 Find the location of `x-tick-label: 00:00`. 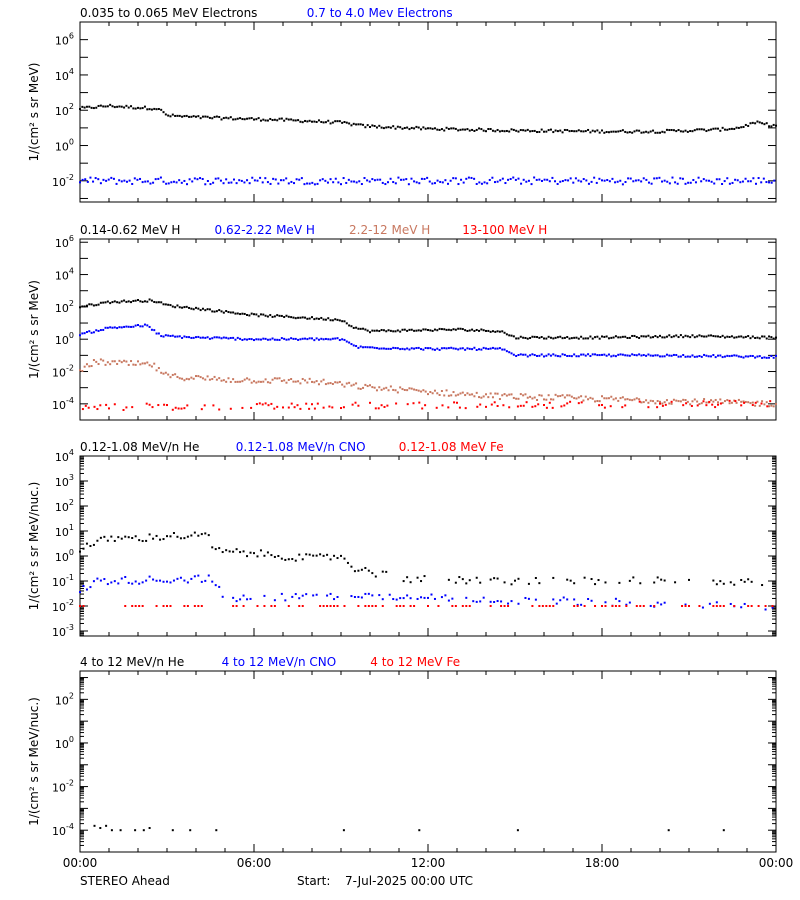

x-tick-label: 00:00 is located at coordinates (80, 863).